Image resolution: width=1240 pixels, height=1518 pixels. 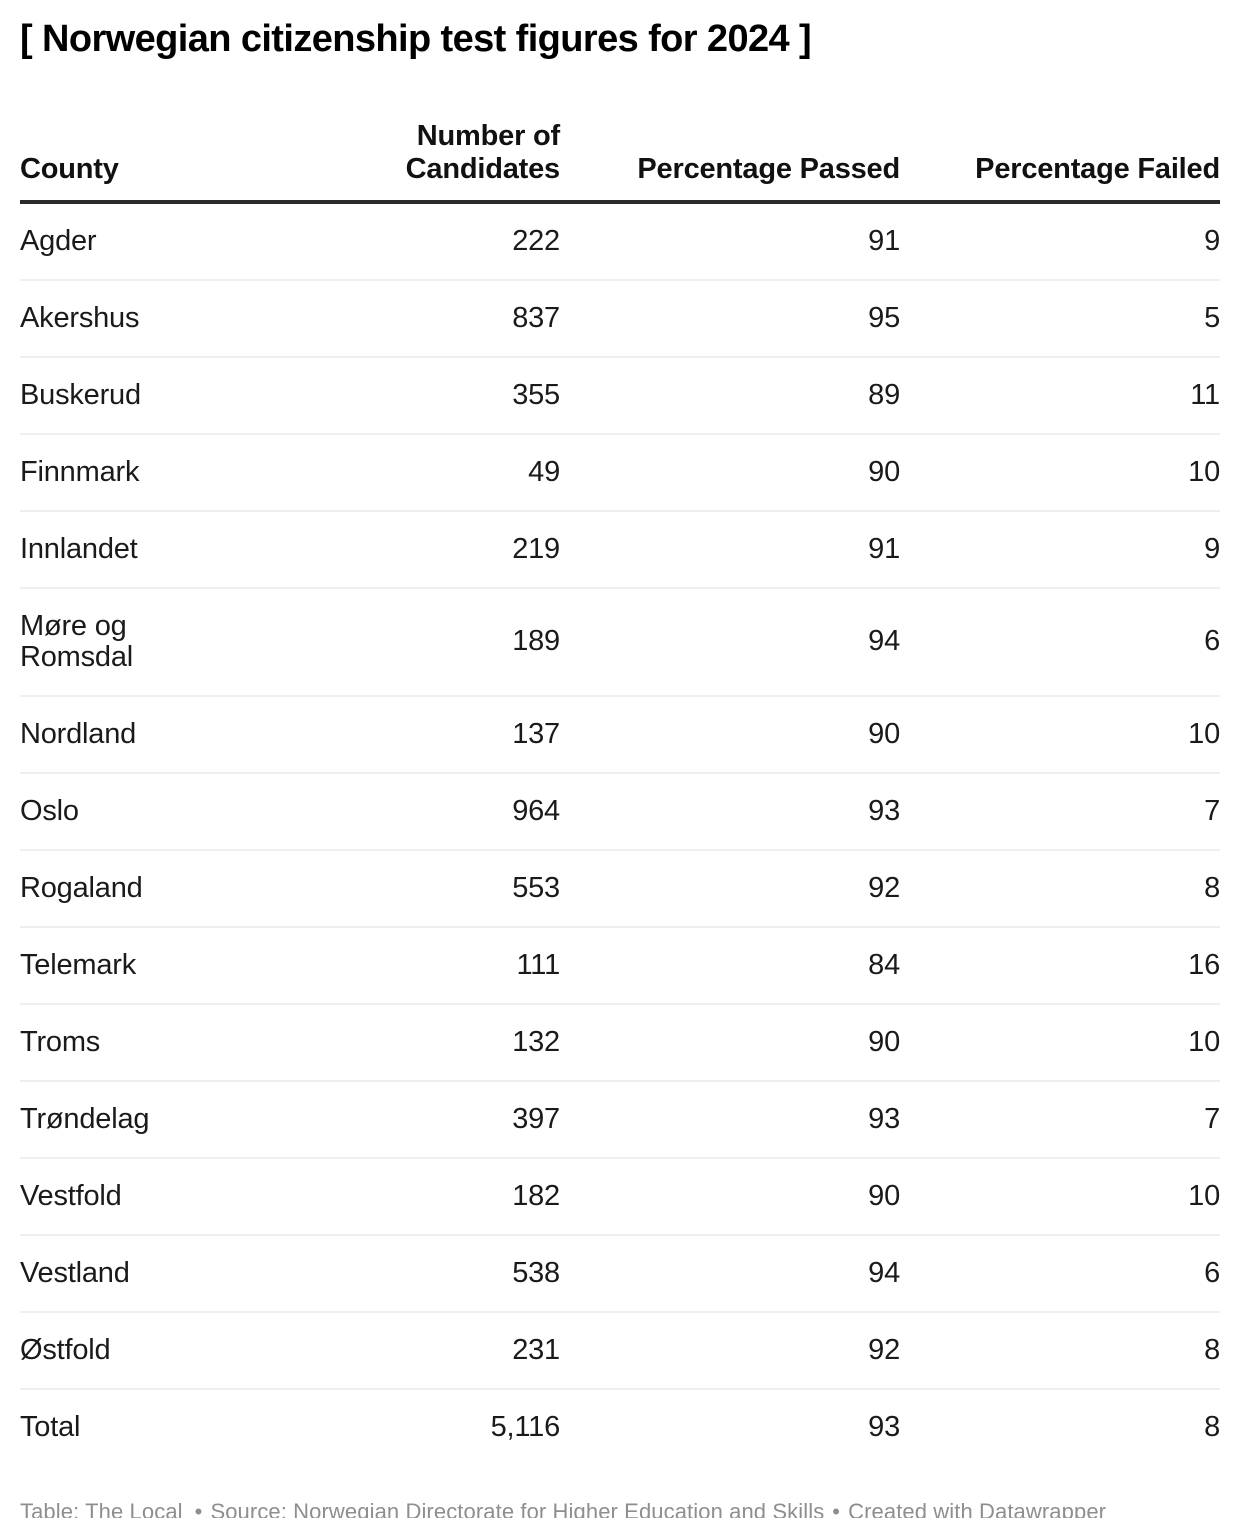 I want to click on table-row: Vestfold 182 90 10, so click(x=620, y=1196).